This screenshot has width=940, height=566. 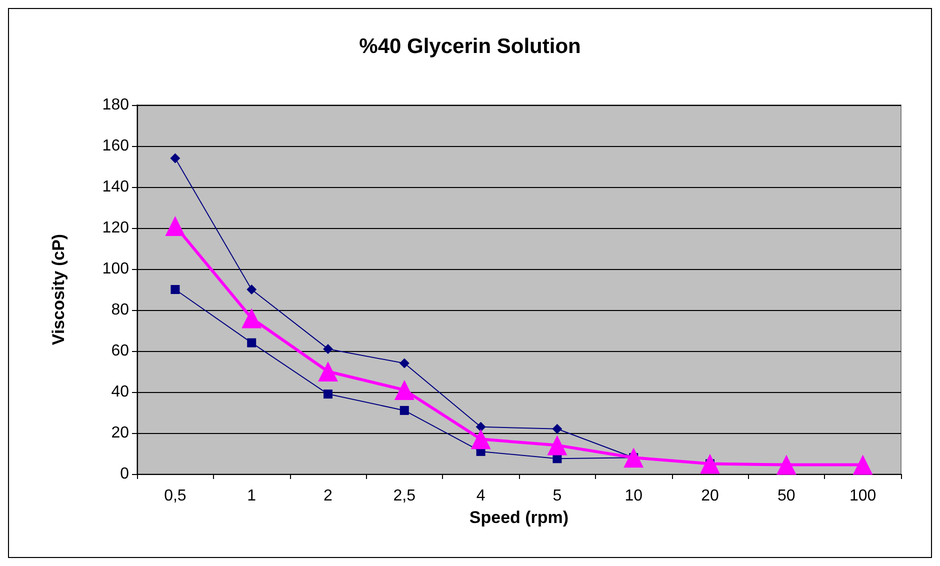 What do you see at coordinates (328, 496) in the screenshot?
I see `x-tick-label: 2` at bounding box center [328, 496].